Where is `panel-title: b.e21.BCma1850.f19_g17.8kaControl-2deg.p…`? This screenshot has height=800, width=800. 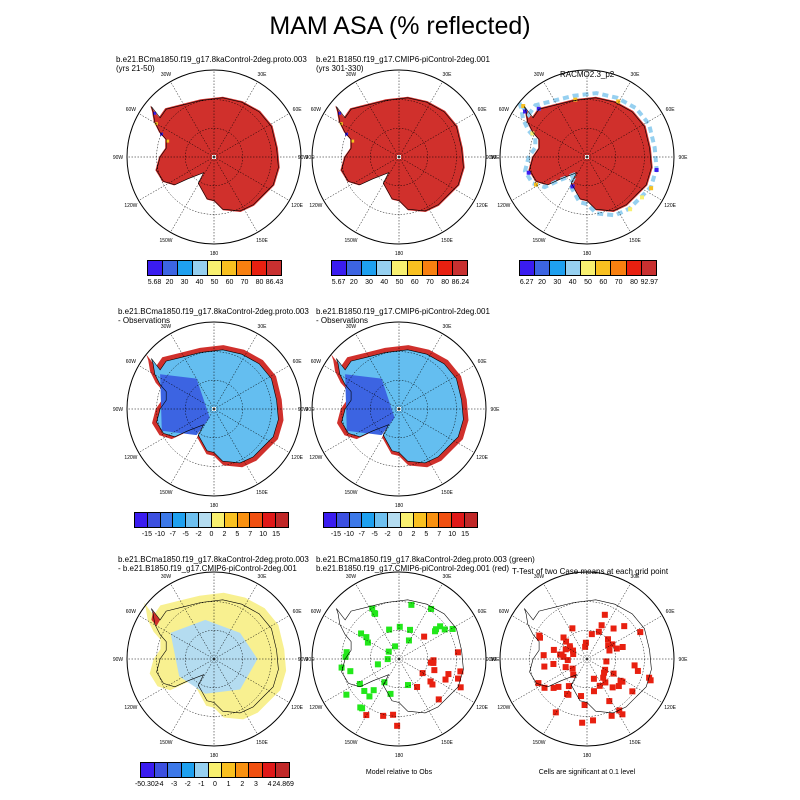
panel-title: b.e21.BCma1850.f19_g17.8kaControl-2deg.p… is located at coordinates (425, 564).